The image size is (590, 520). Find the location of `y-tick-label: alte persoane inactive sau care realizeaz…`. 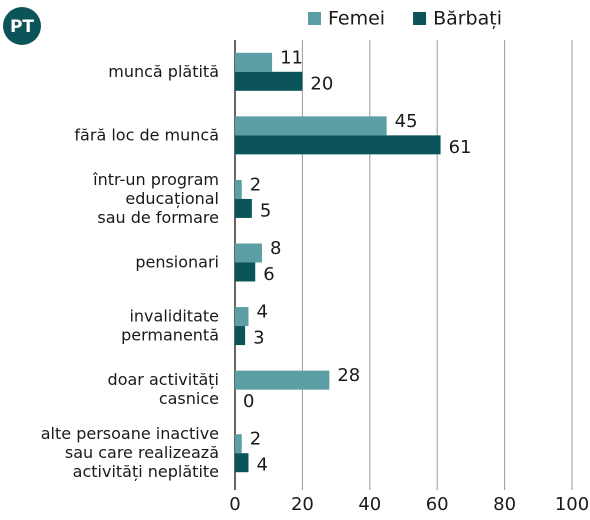

y-tick-label: alte persoane inactive sau care realizeaz… is located at coordinates (130, 452).